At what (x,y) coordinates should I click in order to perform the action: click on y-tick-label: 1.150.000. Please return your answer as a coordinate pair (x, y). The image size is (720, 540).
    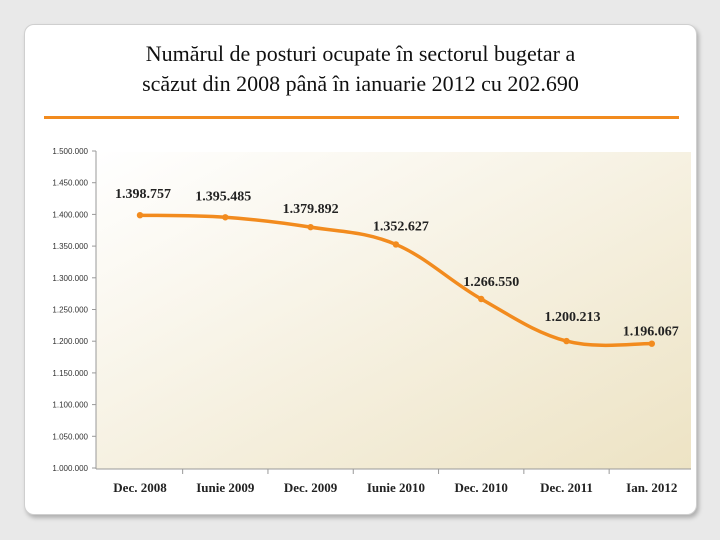
    Looking at the image, I should click on (70, 373).